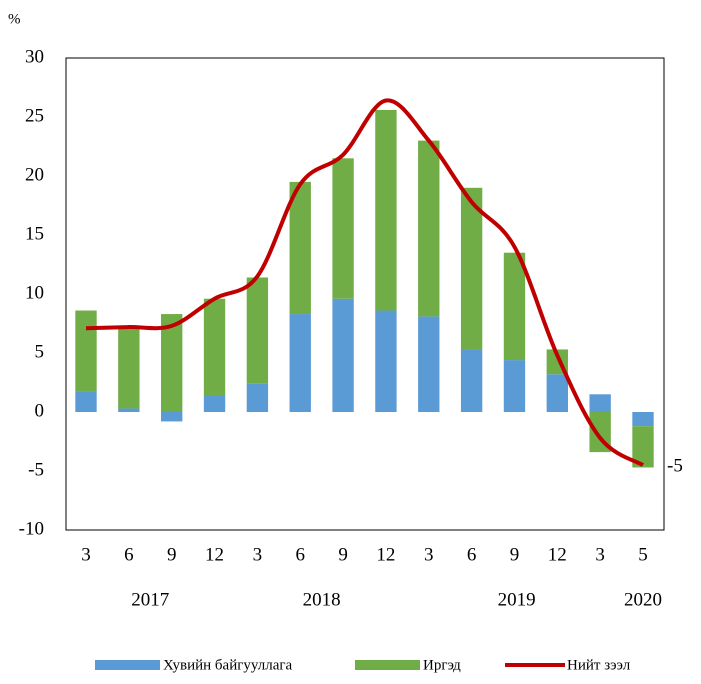 The width and height of the screenshot is (701, 684). Describe the element at coordinates (599, 665) in the screenshot. I see `legend-label: Нийт зээл` at that location.